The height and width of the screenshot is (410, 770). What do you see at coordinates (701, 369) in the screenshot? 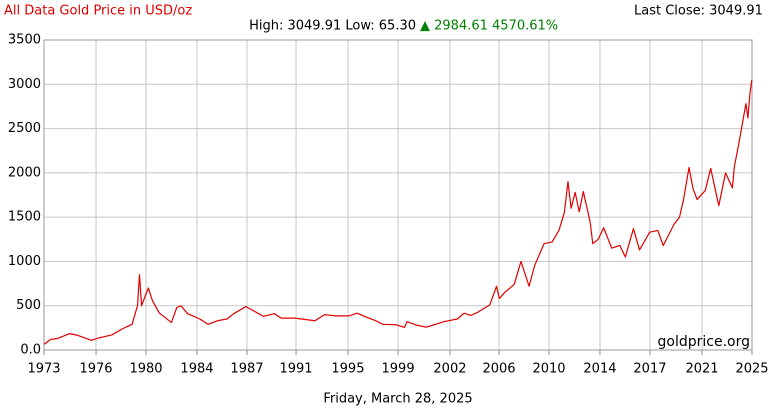
I see `x-tick-label: 2021` at bounding box center [701, 369].